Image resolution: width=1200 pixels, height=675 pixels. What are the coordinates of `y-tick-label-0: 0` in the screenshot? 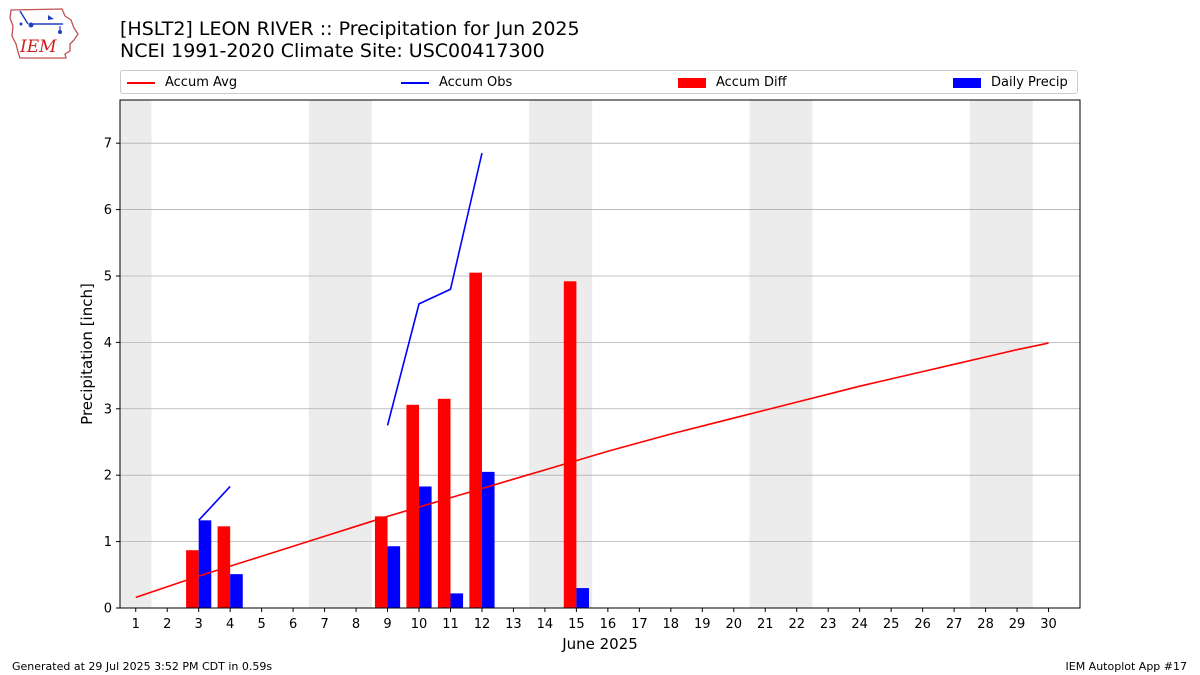 It's located at (108, 609).